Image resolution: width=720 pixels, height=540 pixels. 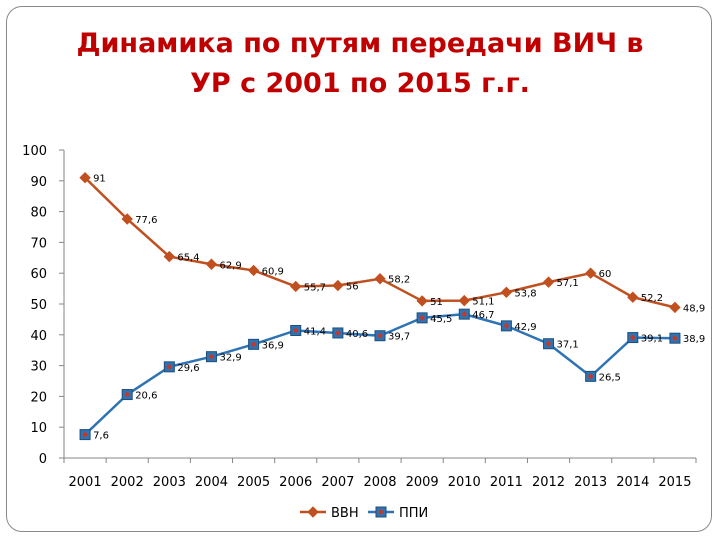 What do you see at coordinates (694, 339) in the screenshot?
I see `ppi-data-label: 38,9` at bounding box center [694, 339].